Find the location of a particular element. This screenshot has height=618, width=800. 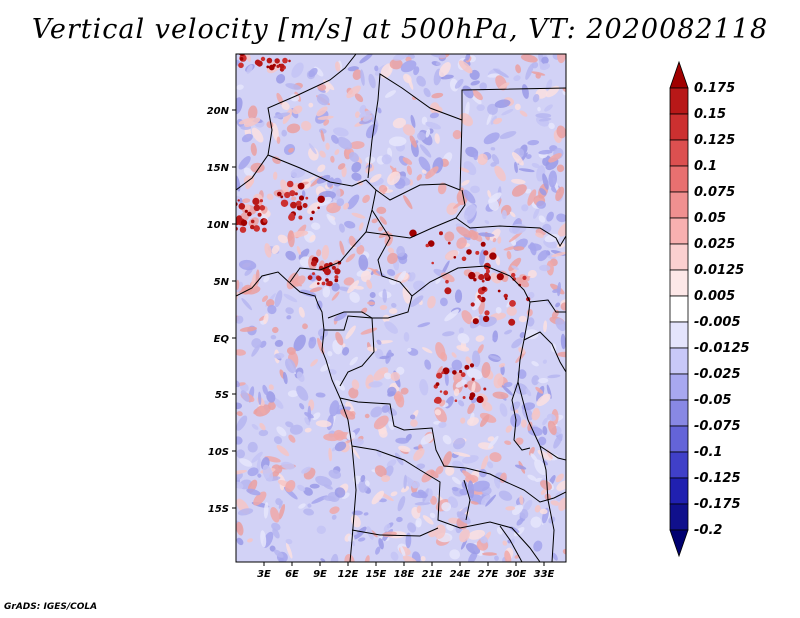

lon-tick-label: 27E is located at coordinates (488, 574).